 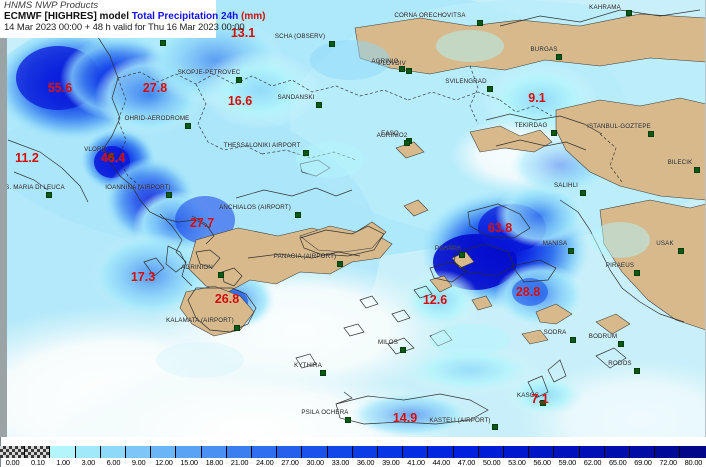 I want to click on colorbar-strip, so click(x=353, y=452).